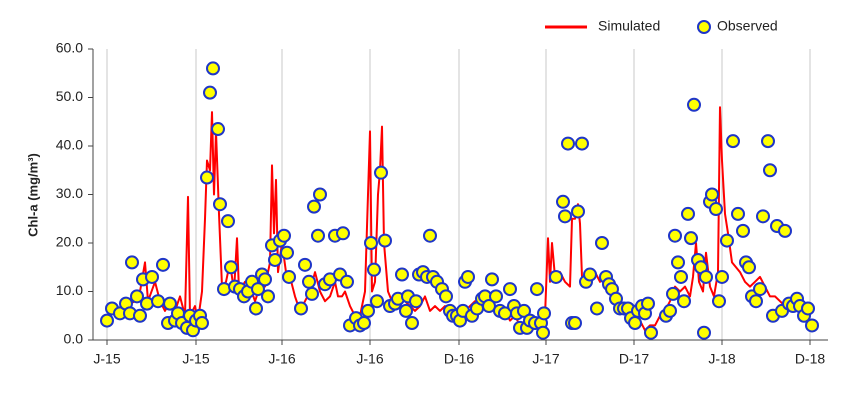 The height and width of the screenshot is (400, 843). I want to click on y-tick-label: 30.0, so click(69, 193).